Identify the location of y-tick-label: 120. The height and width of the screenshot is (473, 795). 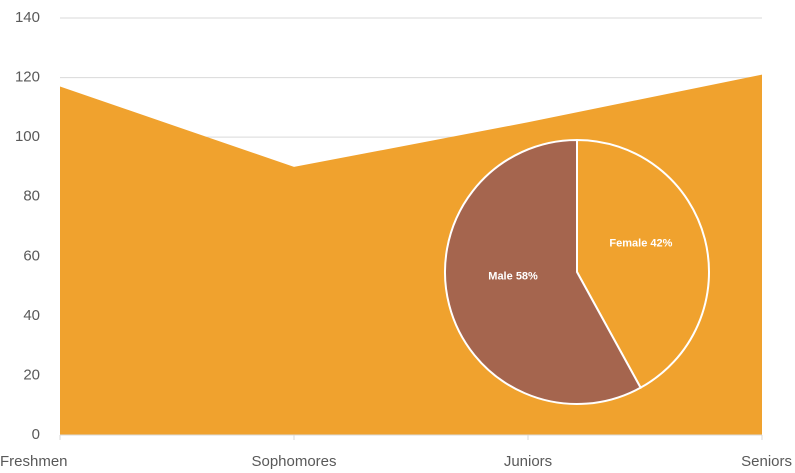
(27, 77).